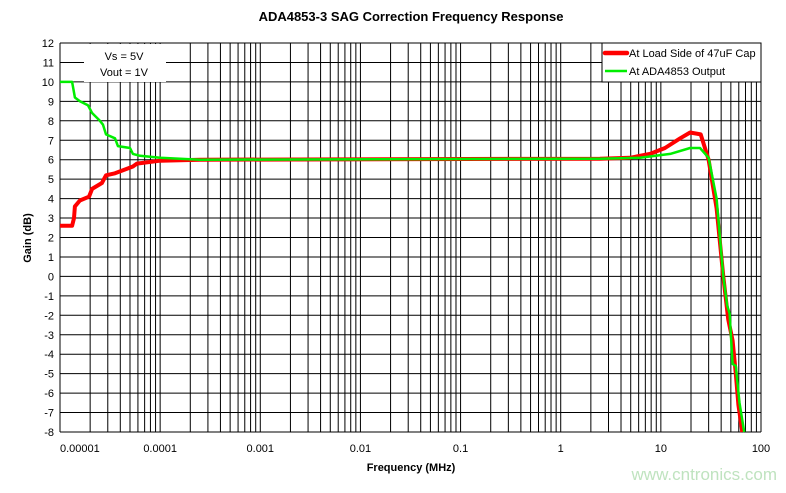  I want to click on y-tick-label: -1, so click(49, 297).